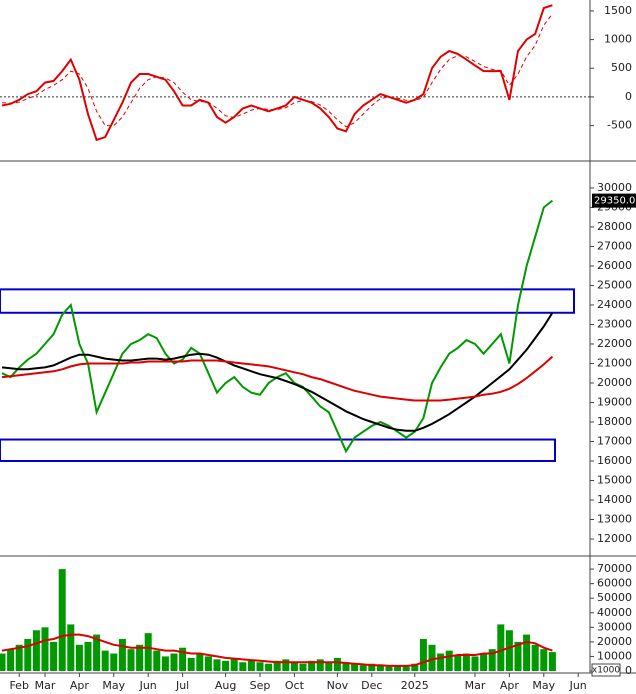 The height and width of the screenshot is (694, 636). What do you see at coordinates (614, 499) in the screenshot?
I see `y-tick-label: 14000` at bounding box center [614, 499].